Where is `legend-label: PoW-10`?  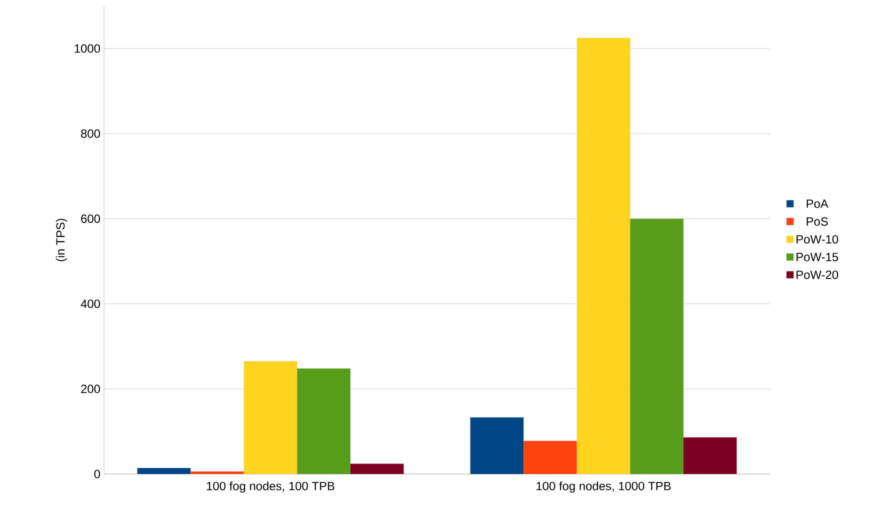 legend-label: PoW-10 is located at coordinates (817, 239).